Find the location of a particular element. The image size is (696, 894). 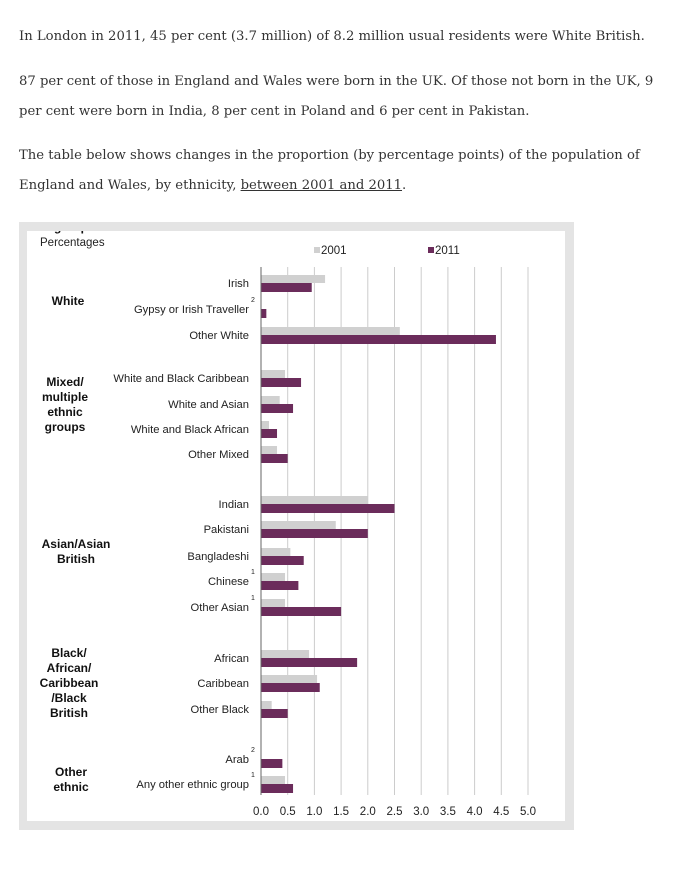

bar-2011-other-asian is located at coordinates (301, 611).